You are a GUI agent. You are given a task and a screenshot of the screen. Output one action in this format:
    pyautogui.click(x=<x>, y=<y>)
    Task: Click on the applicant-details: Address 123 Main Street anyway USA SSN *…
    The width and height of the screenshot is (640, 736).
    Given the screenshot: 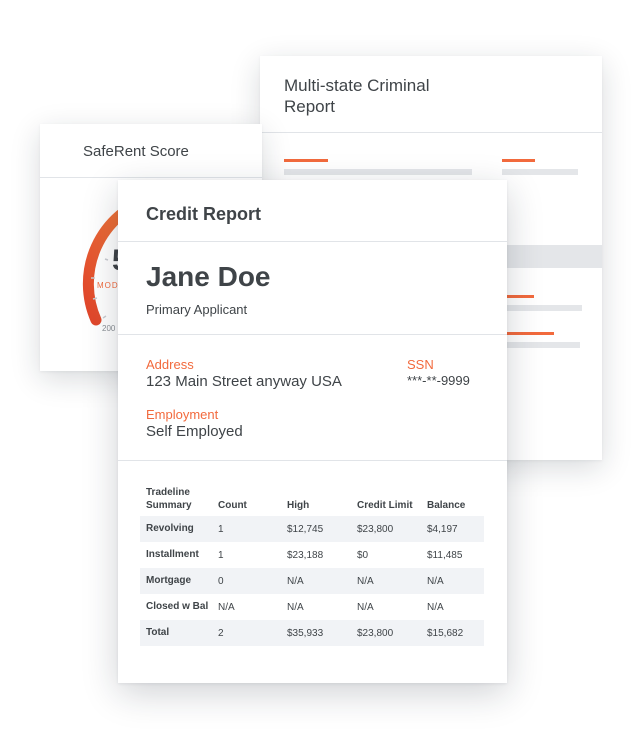 What is the action you would take?
    pyautogui.click(x=312, y=398)
    